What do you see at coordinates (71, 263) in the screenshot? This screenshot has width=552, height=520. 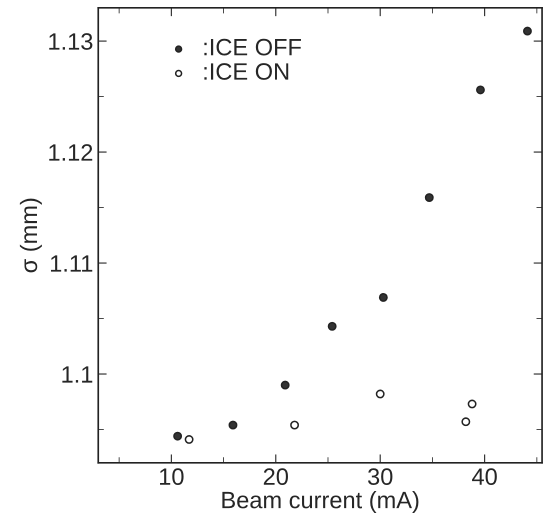 I see `y-tick-label: 1.11` at bounding box center [71, 263].